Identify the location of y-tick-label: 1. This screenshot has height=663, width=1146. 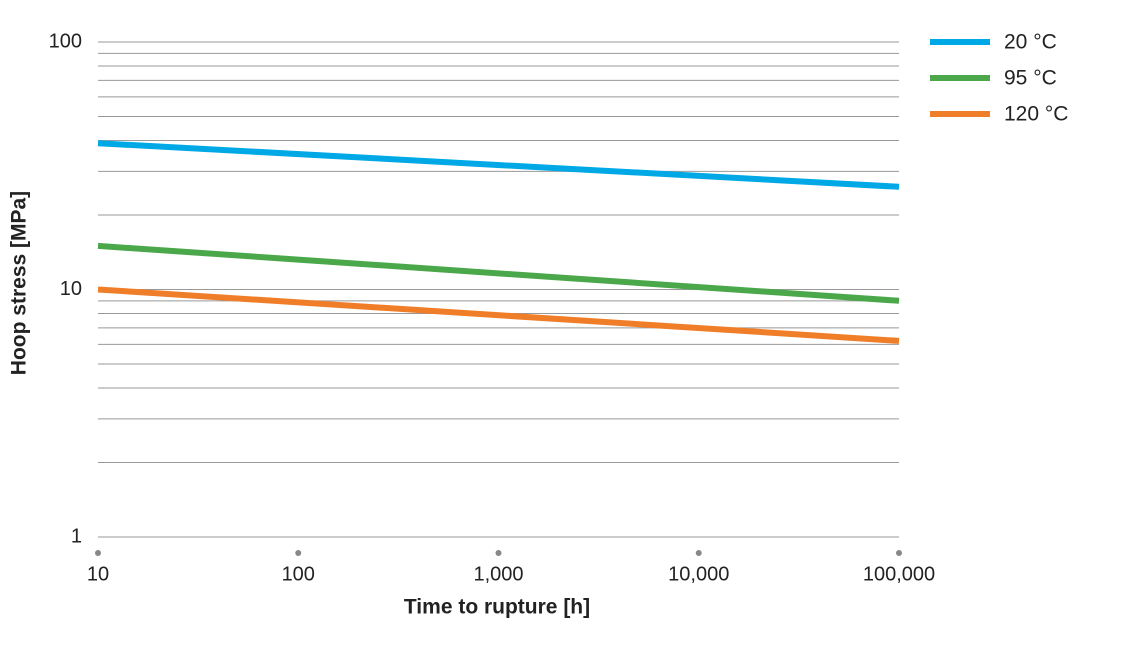
(76, 536).